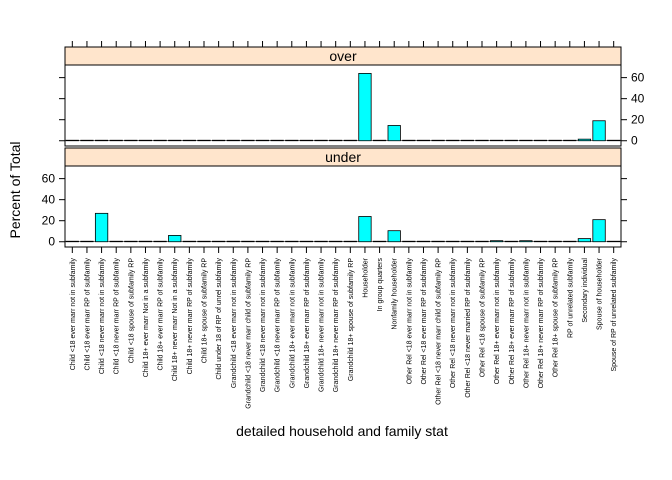 This screenshot has height=480, width=672. What do you see at coordinates (351, 319) in the screenshot?
I see `x-tick-label: Grandchild 18+ spouse of subfamily RP` at bounding box center [351, 319].